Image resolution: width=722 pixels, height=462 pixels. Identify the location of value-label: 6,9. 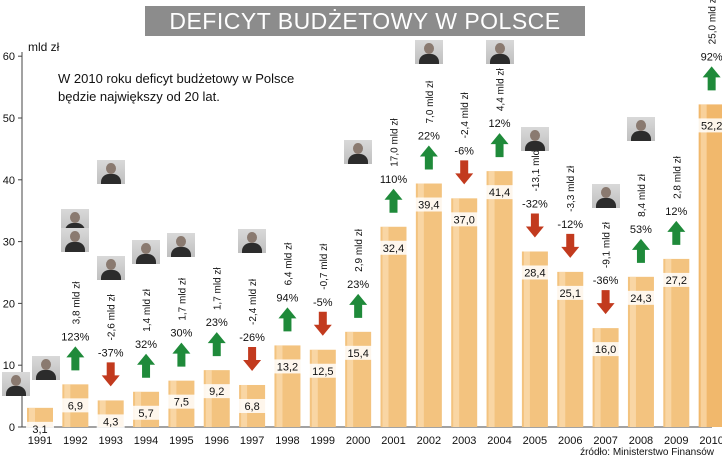
(75, 406).